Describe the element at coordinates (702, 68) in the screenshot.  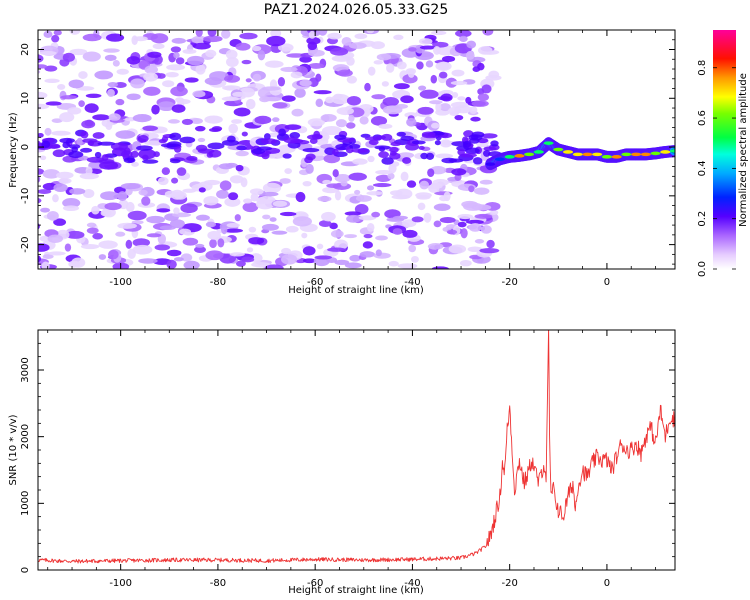
I see `colorbar-tick-label: 0.8` at that location.